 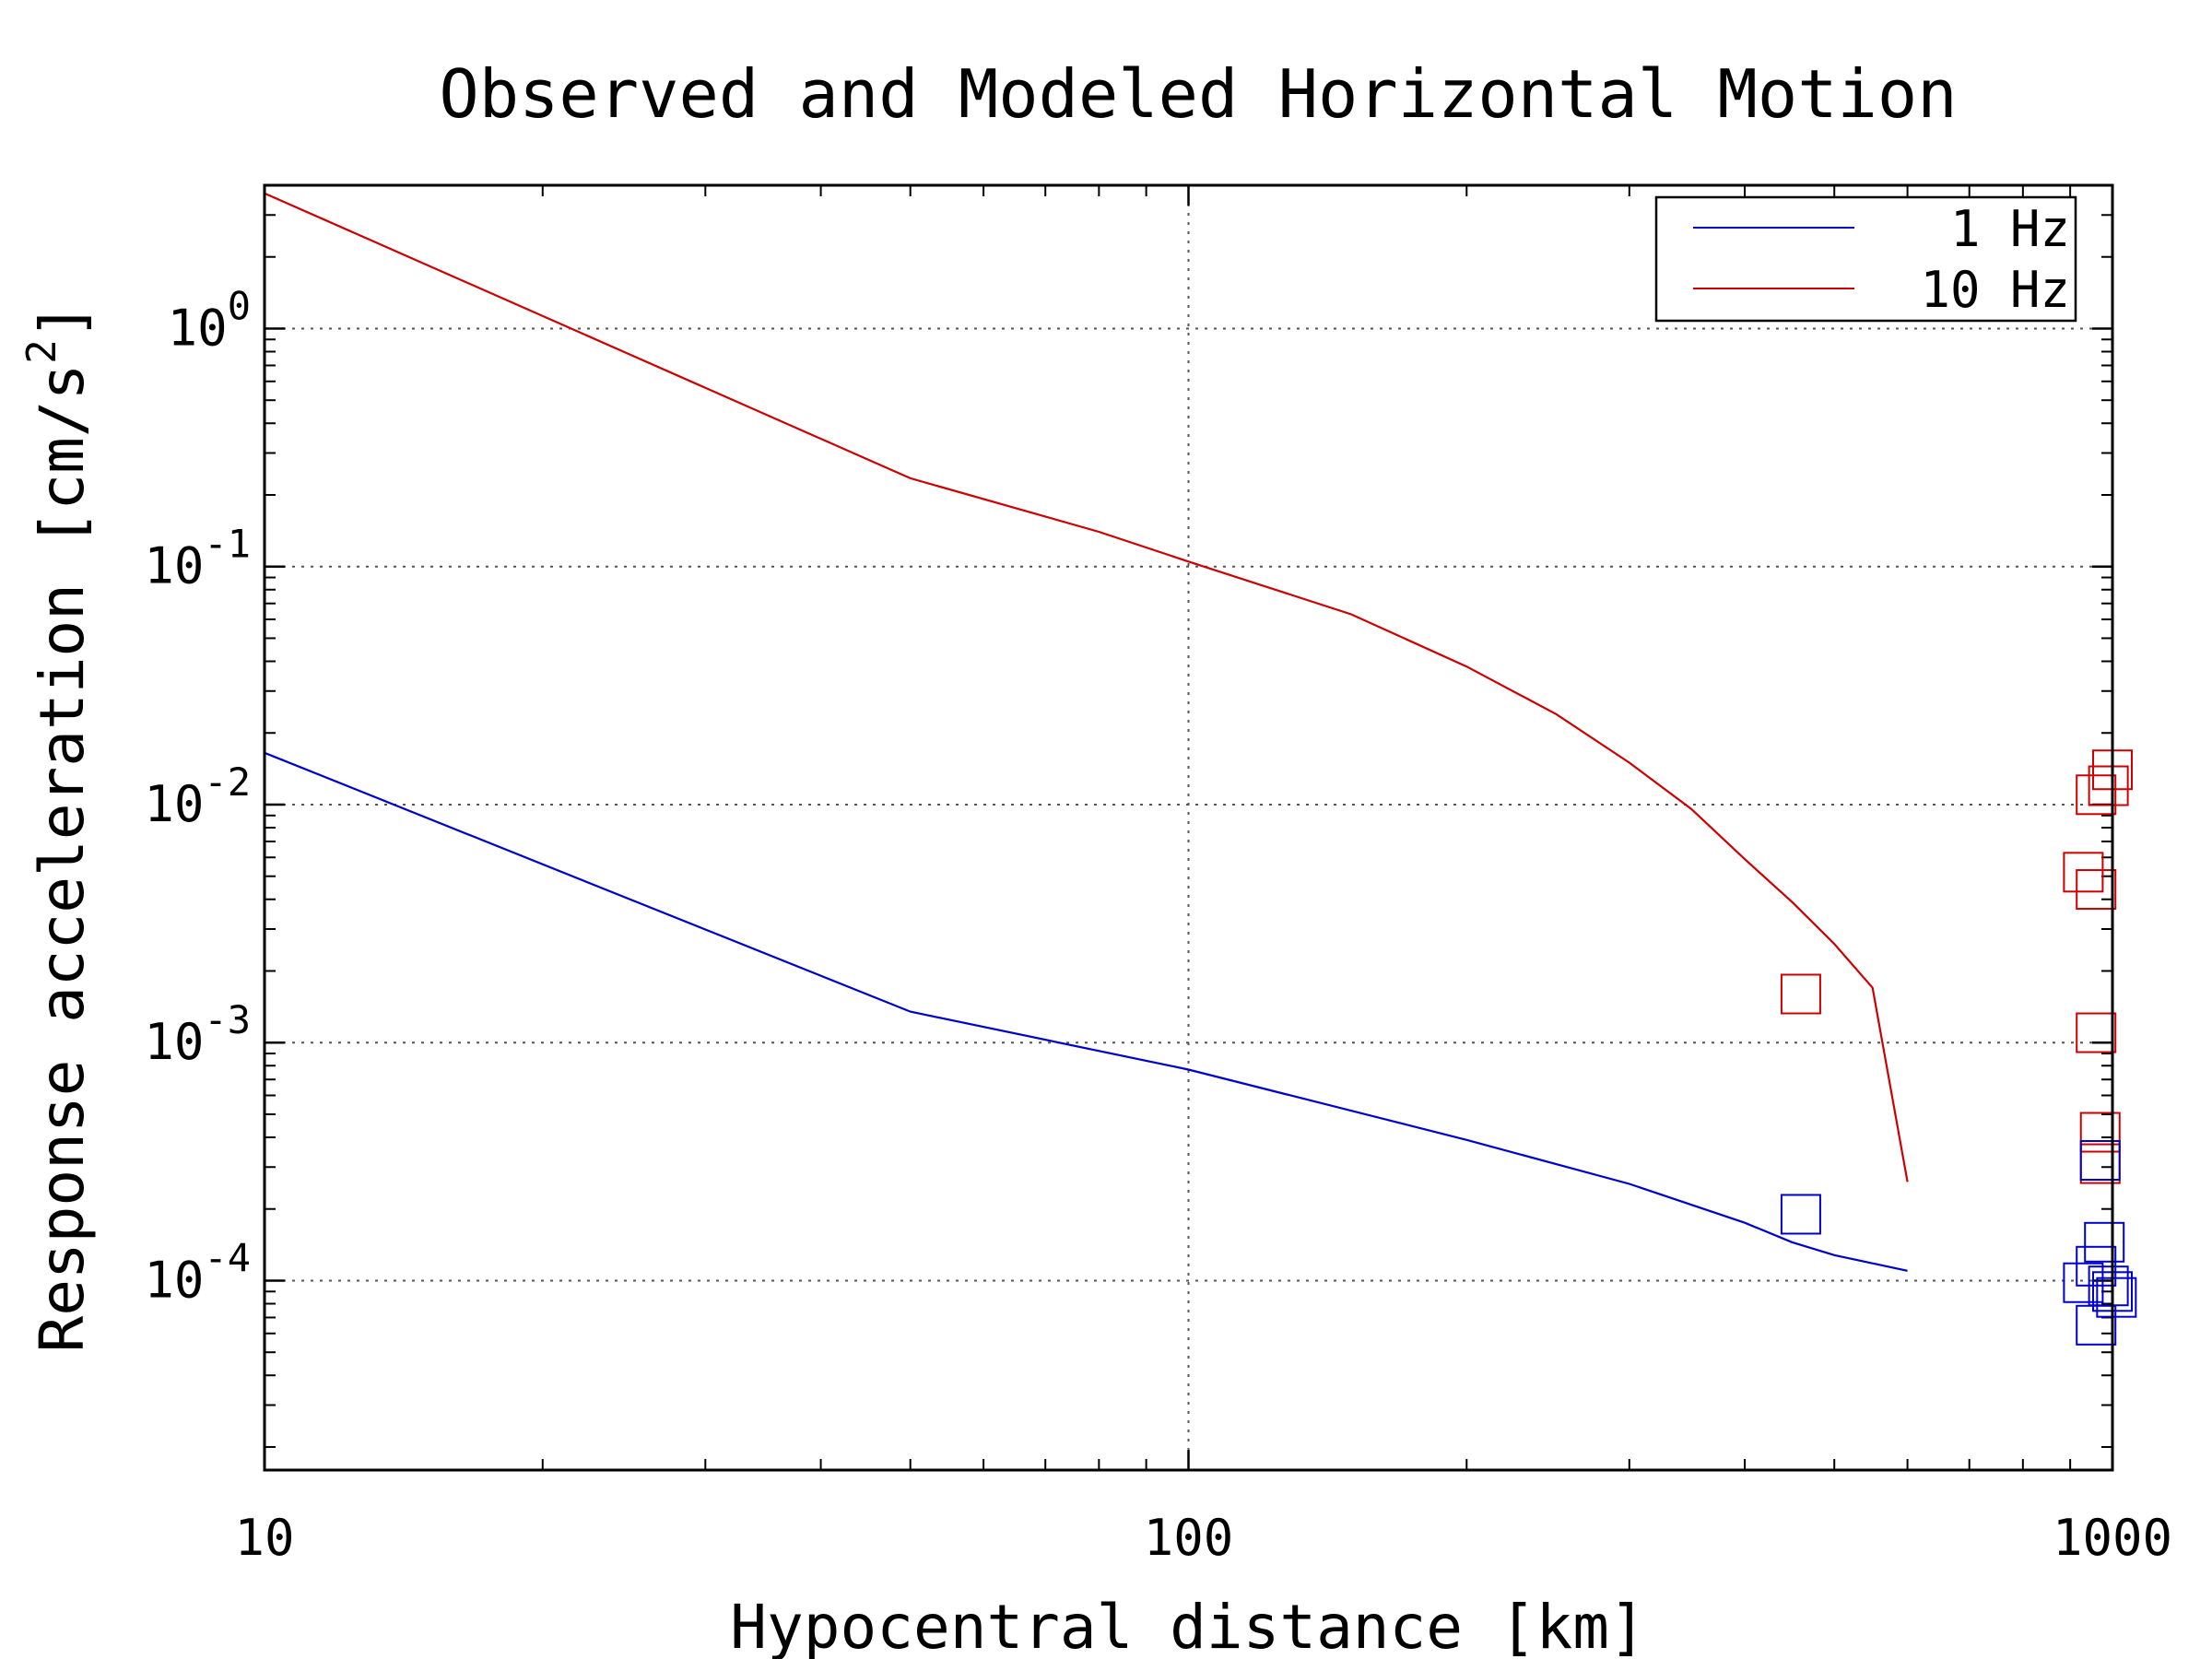 I want to click on legend-box, so click(x=1865, y=259).